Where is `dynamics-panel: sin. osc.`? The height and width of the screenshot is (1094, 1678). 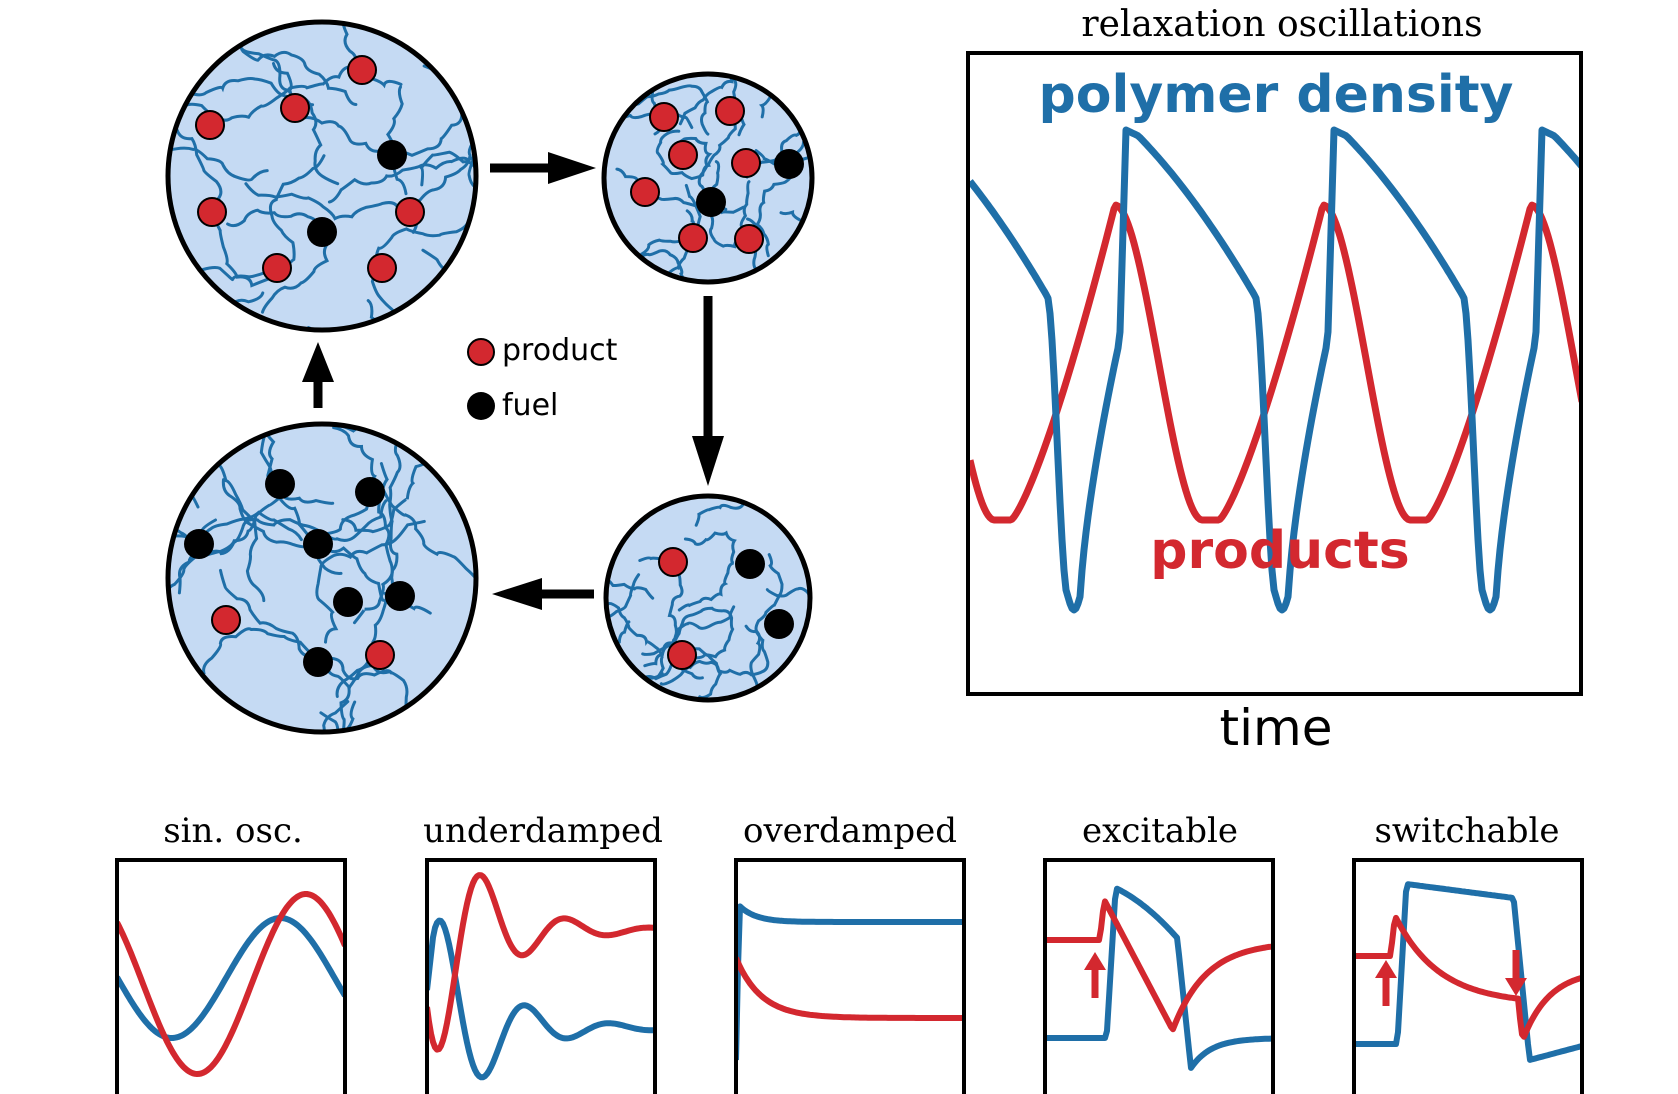
dynamics-panel: sin. osc. is located at coordinates (231, 952).